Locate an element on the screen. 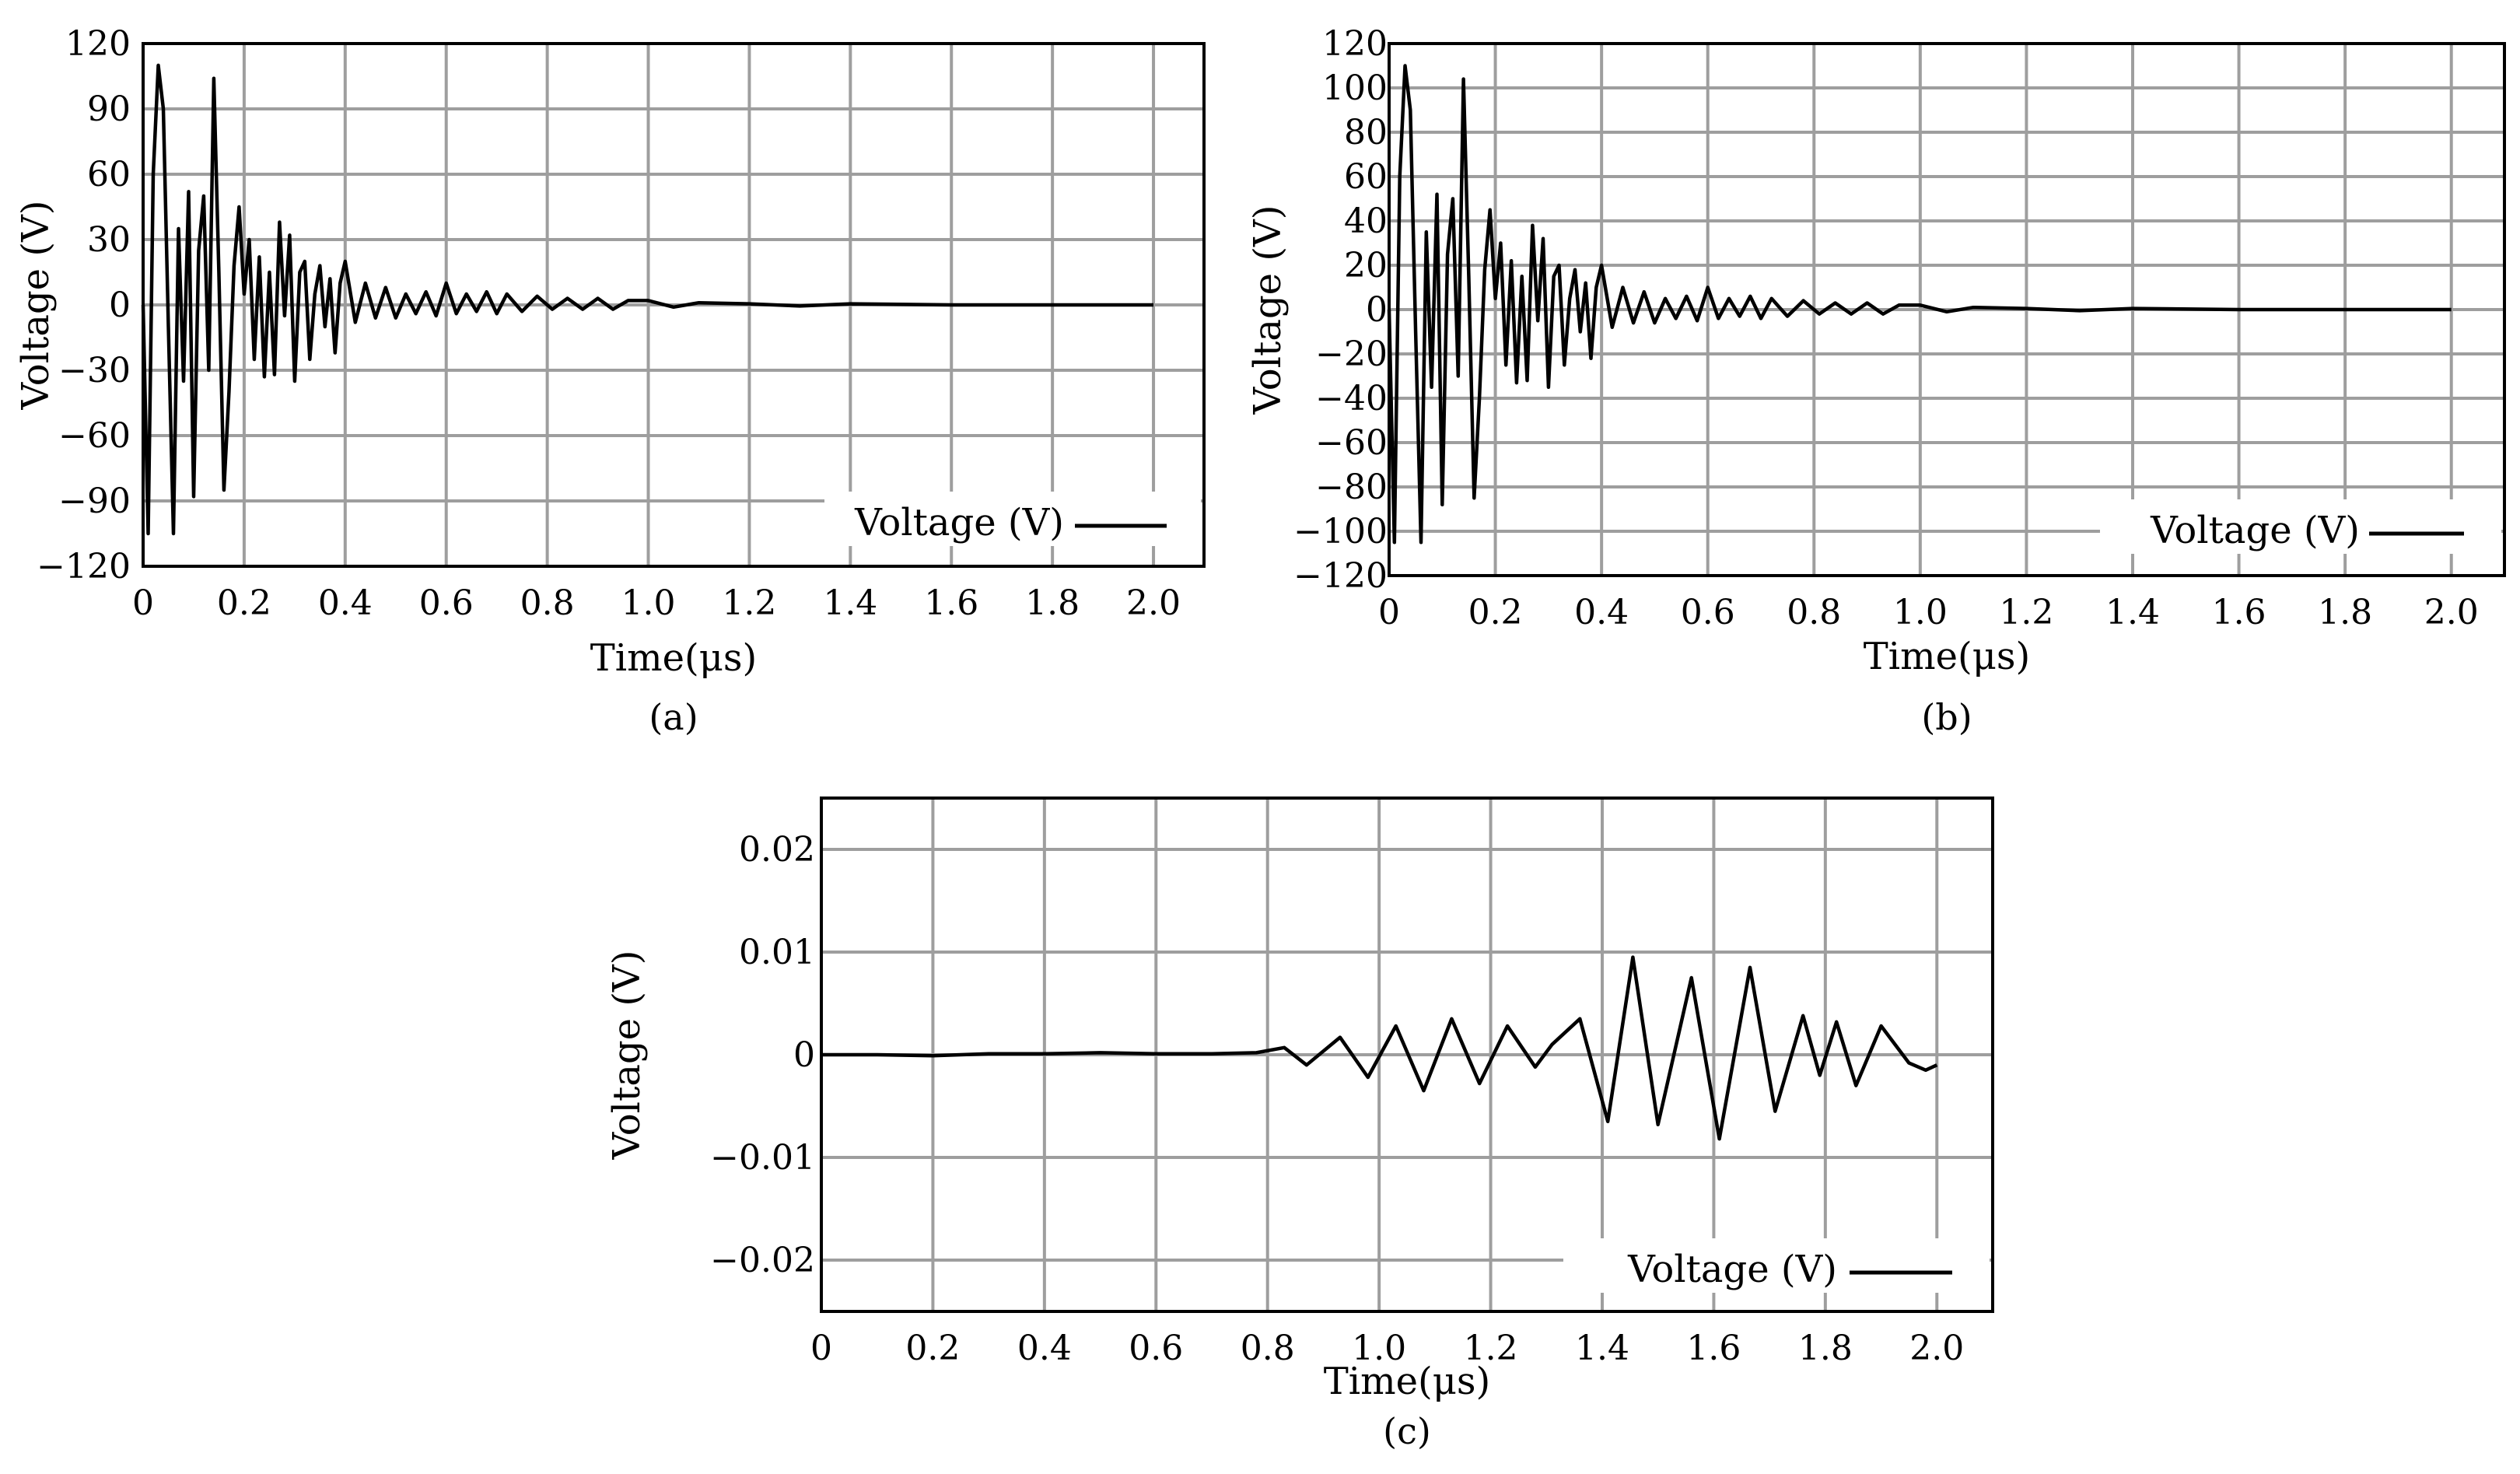 The height and width of the screenshot is (1474, 2520). y-tick-label: −0.01 is located at coordinates (762, 1158).